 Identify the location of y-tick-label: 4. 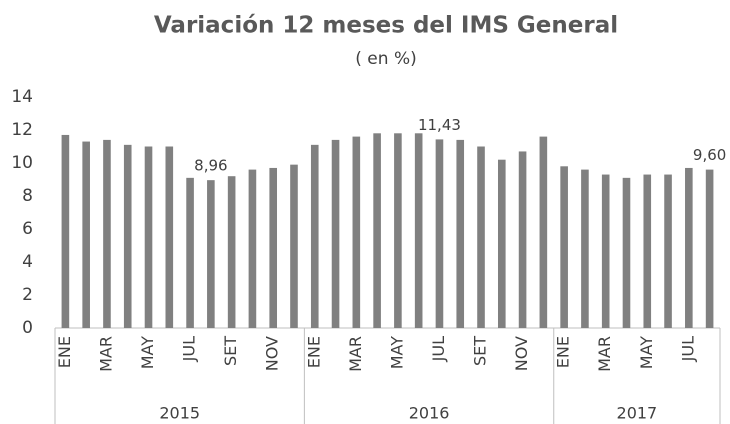
(27, 262).